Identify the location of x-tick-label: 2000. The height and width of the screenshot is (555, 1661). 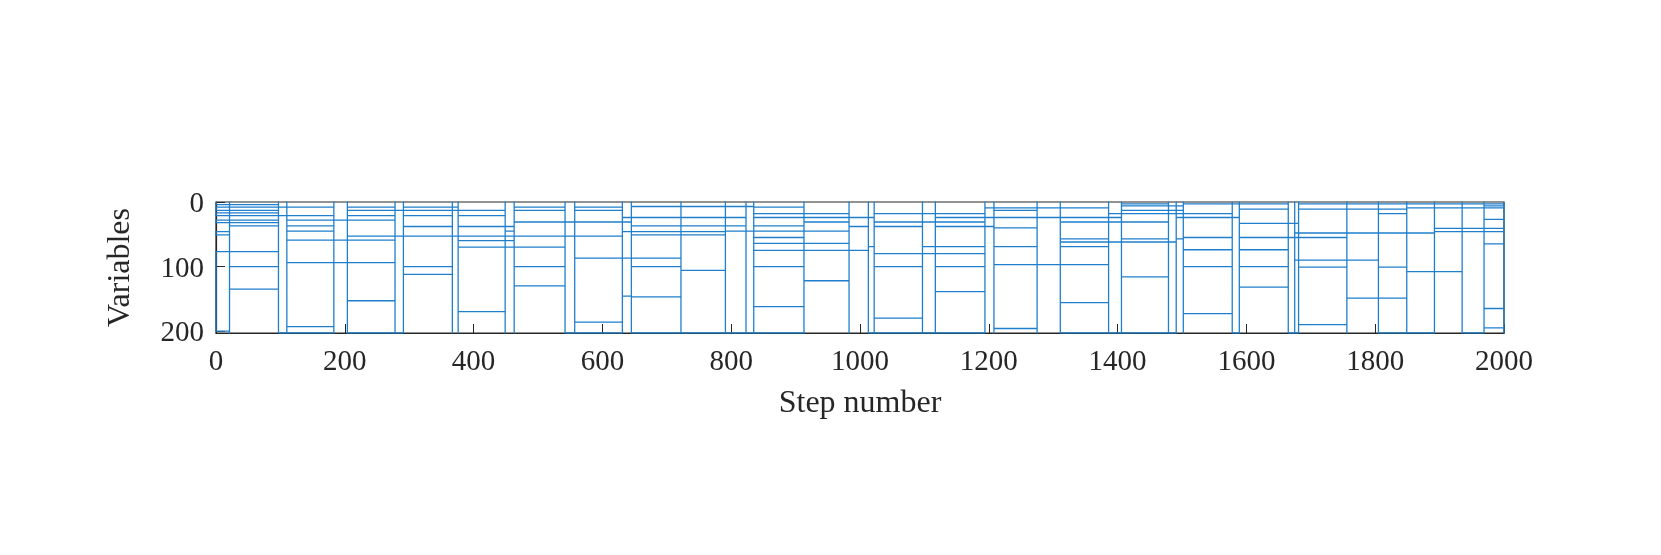
(1504, 359).